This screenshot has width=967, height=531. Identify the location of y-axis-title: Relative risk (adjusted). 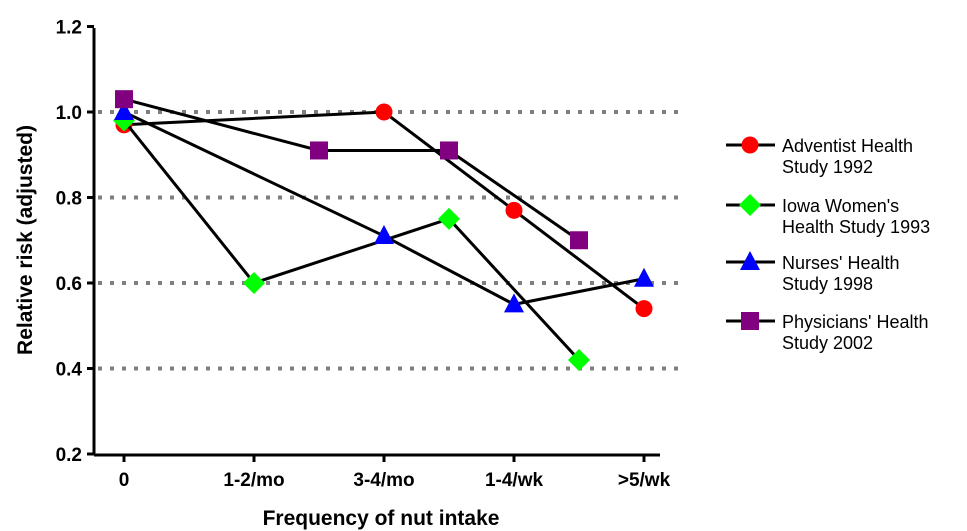
(25, 240).